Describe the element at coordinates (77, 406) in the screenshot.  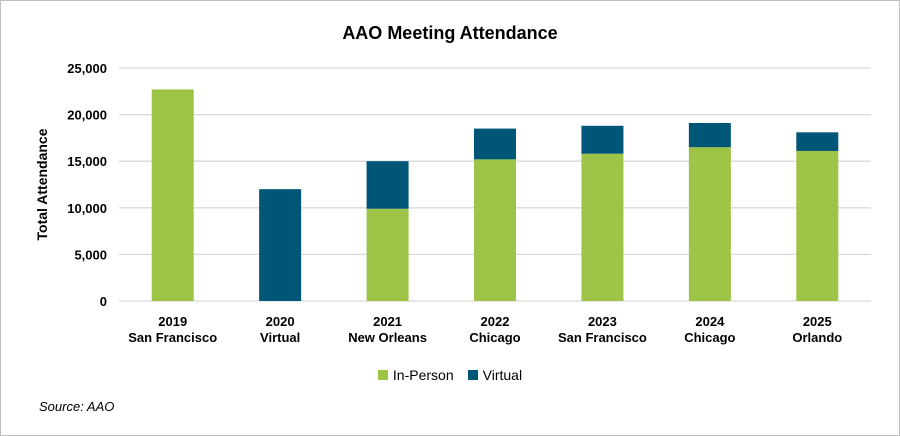
I see `source-note: Source: AAO` at that location.